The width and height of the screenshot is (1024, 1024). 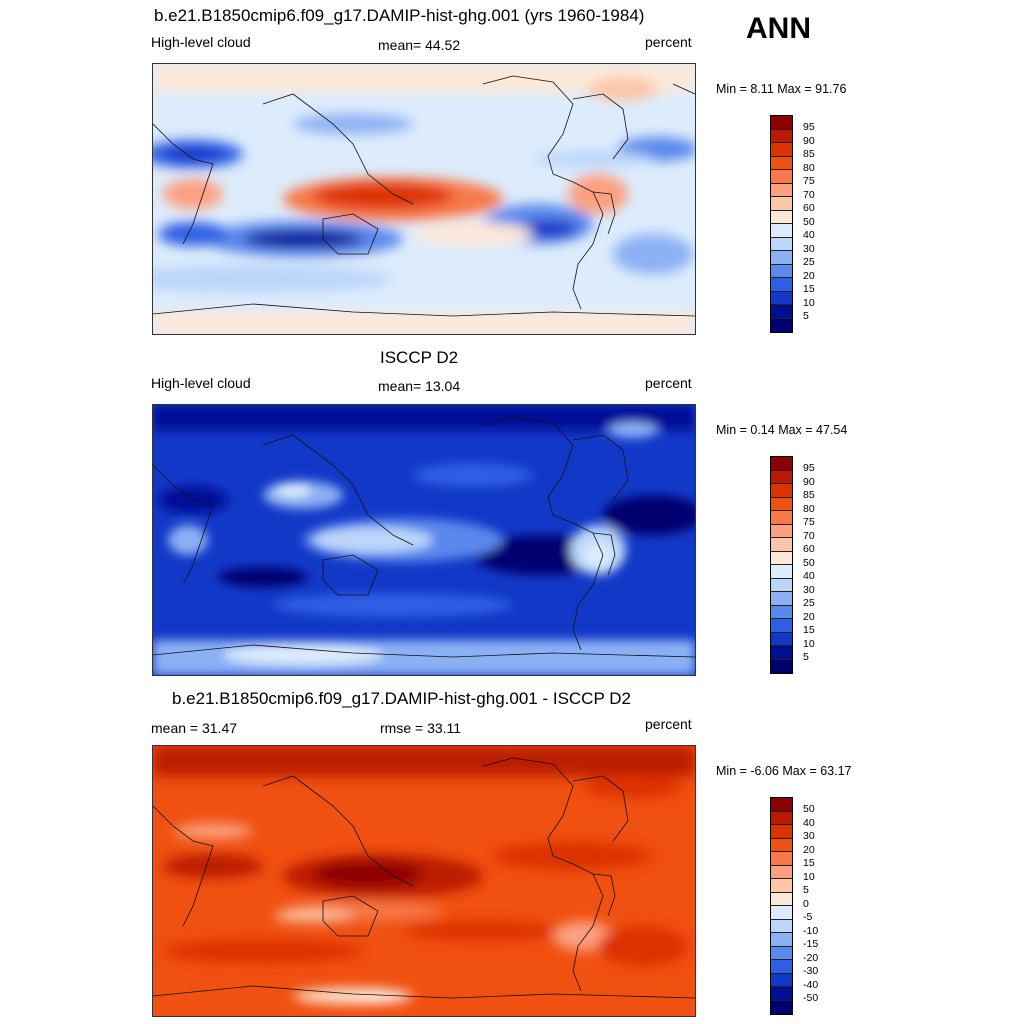 What do you see at coordinates (808, 917) in the screenshot?
I see `colorbar-tick-label: -5` at bounding box center [808, 917].